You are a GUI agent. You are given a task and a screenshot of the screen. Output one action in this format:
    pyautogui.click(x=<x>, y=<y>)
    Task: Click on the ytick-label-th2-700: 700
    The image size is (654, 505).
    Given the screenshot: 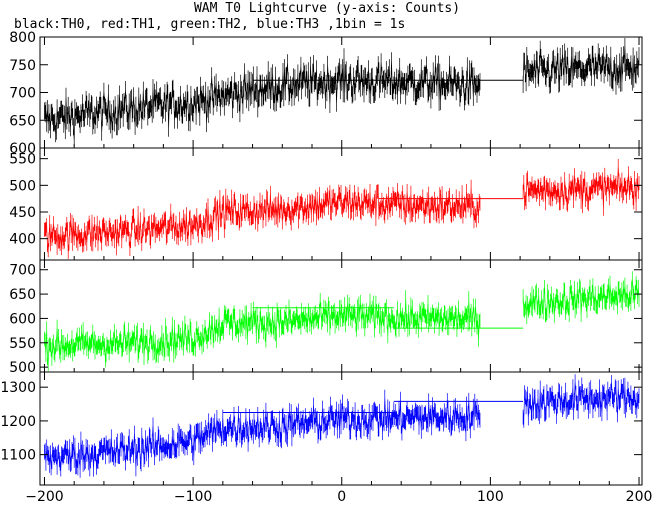 What is the action you would take?
    pyautogui.click(x=22, y=271)
    